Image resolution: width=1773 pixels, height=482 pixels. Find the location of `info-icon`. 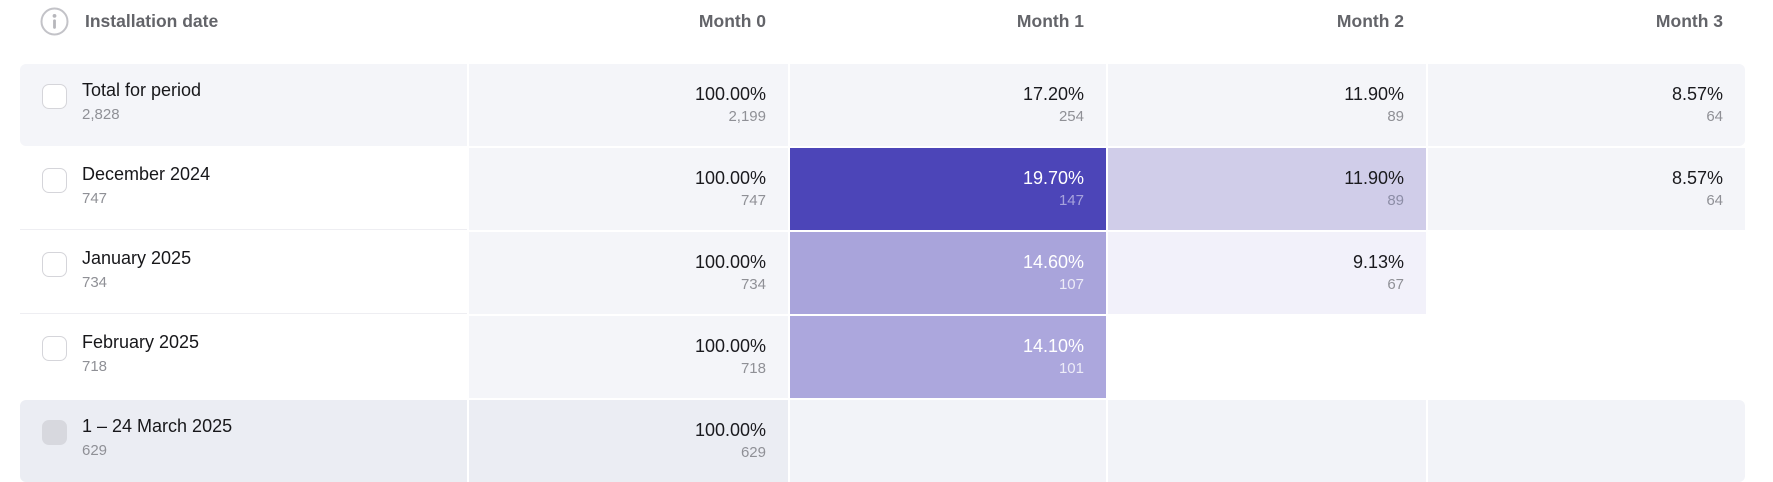

info-icon is located at coordinates (54, 24).